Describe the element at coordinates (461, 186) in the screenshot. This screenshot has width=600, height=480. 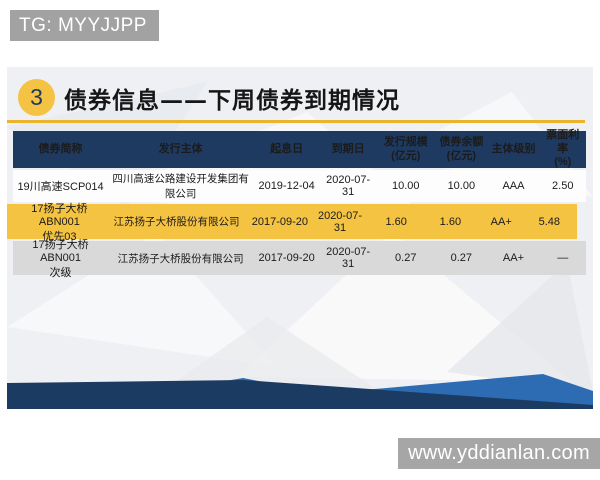
I see `cell-balance: 10.00` at that location.